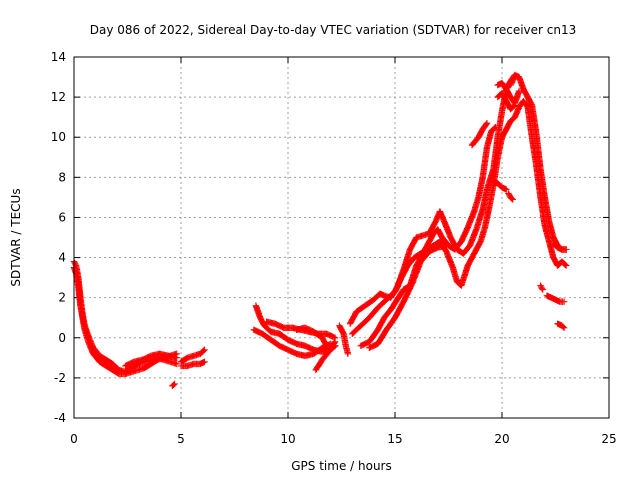 The width and height of the screenshot is (640, 480). I want to click on y-tick-label: 0, so click(62, 338).